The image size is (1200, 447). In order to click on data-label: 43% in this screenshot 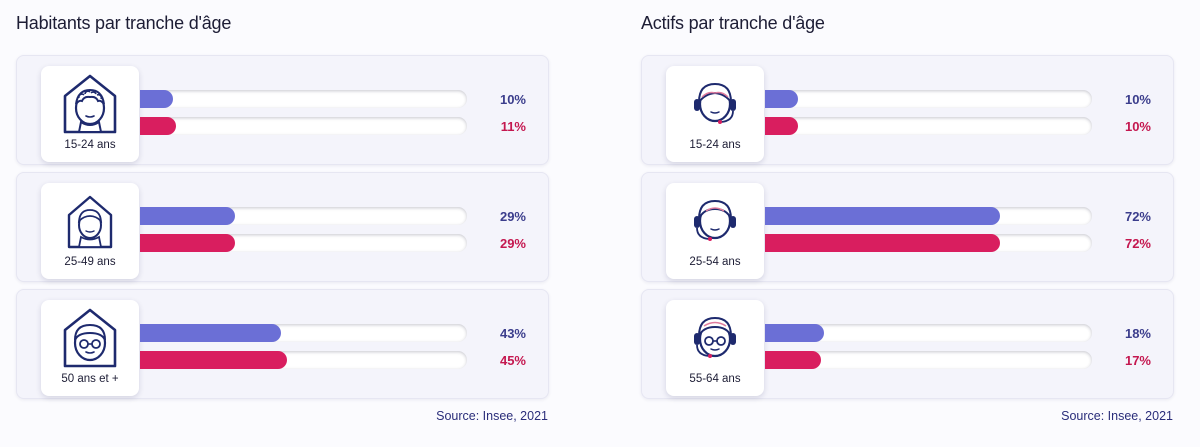, I will do `click(512, 333)`.